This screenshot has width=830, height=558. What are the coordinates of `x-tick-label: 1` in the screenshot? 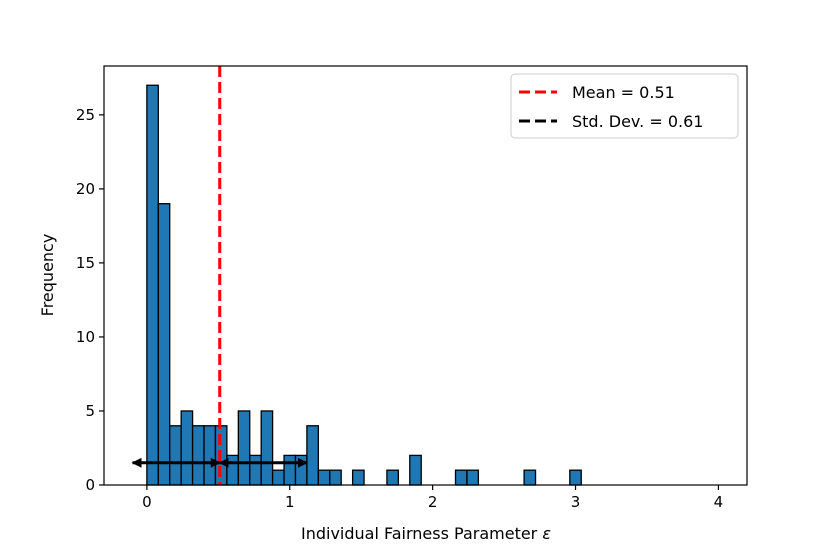 It's located at (290, 502).